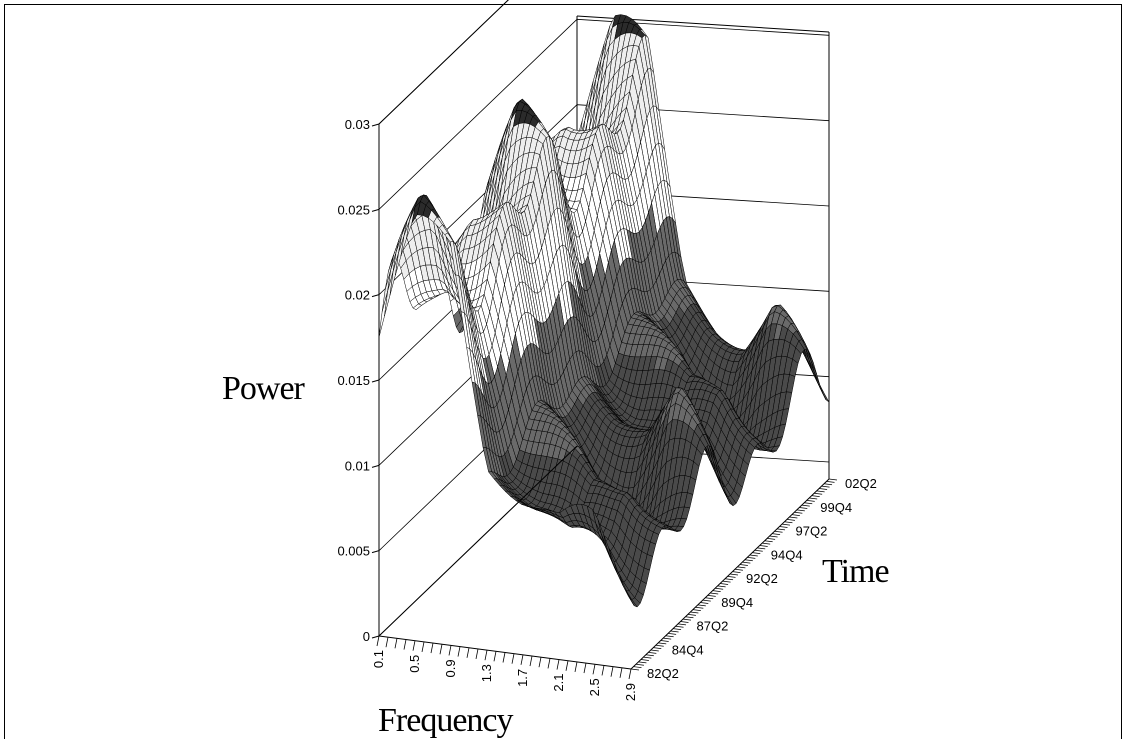 Image resolution: width=1126 pixels, height=739 pixels. Describe the element at coordinates (353, 209) in the screenshot. I see `z-tick-label: 0.025` at that location.